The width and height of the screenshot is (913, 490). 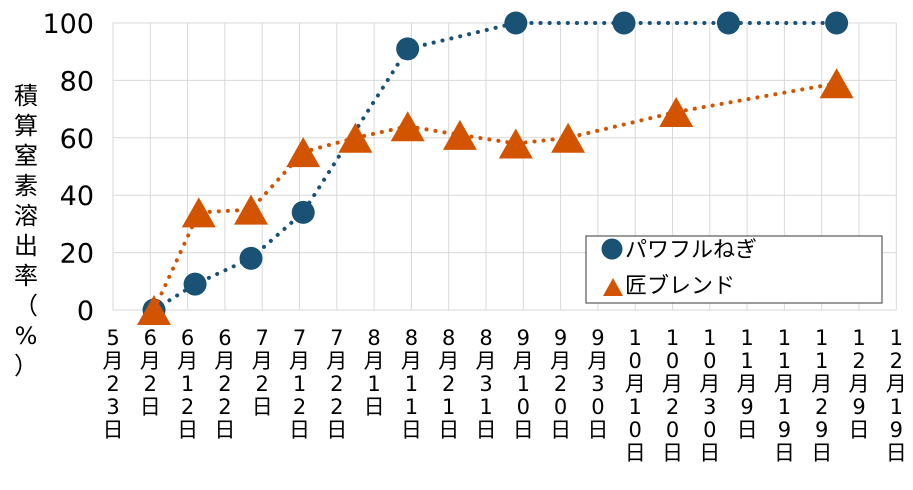 I want to click on y-tick-label: 40, so click(x=77, y=196).